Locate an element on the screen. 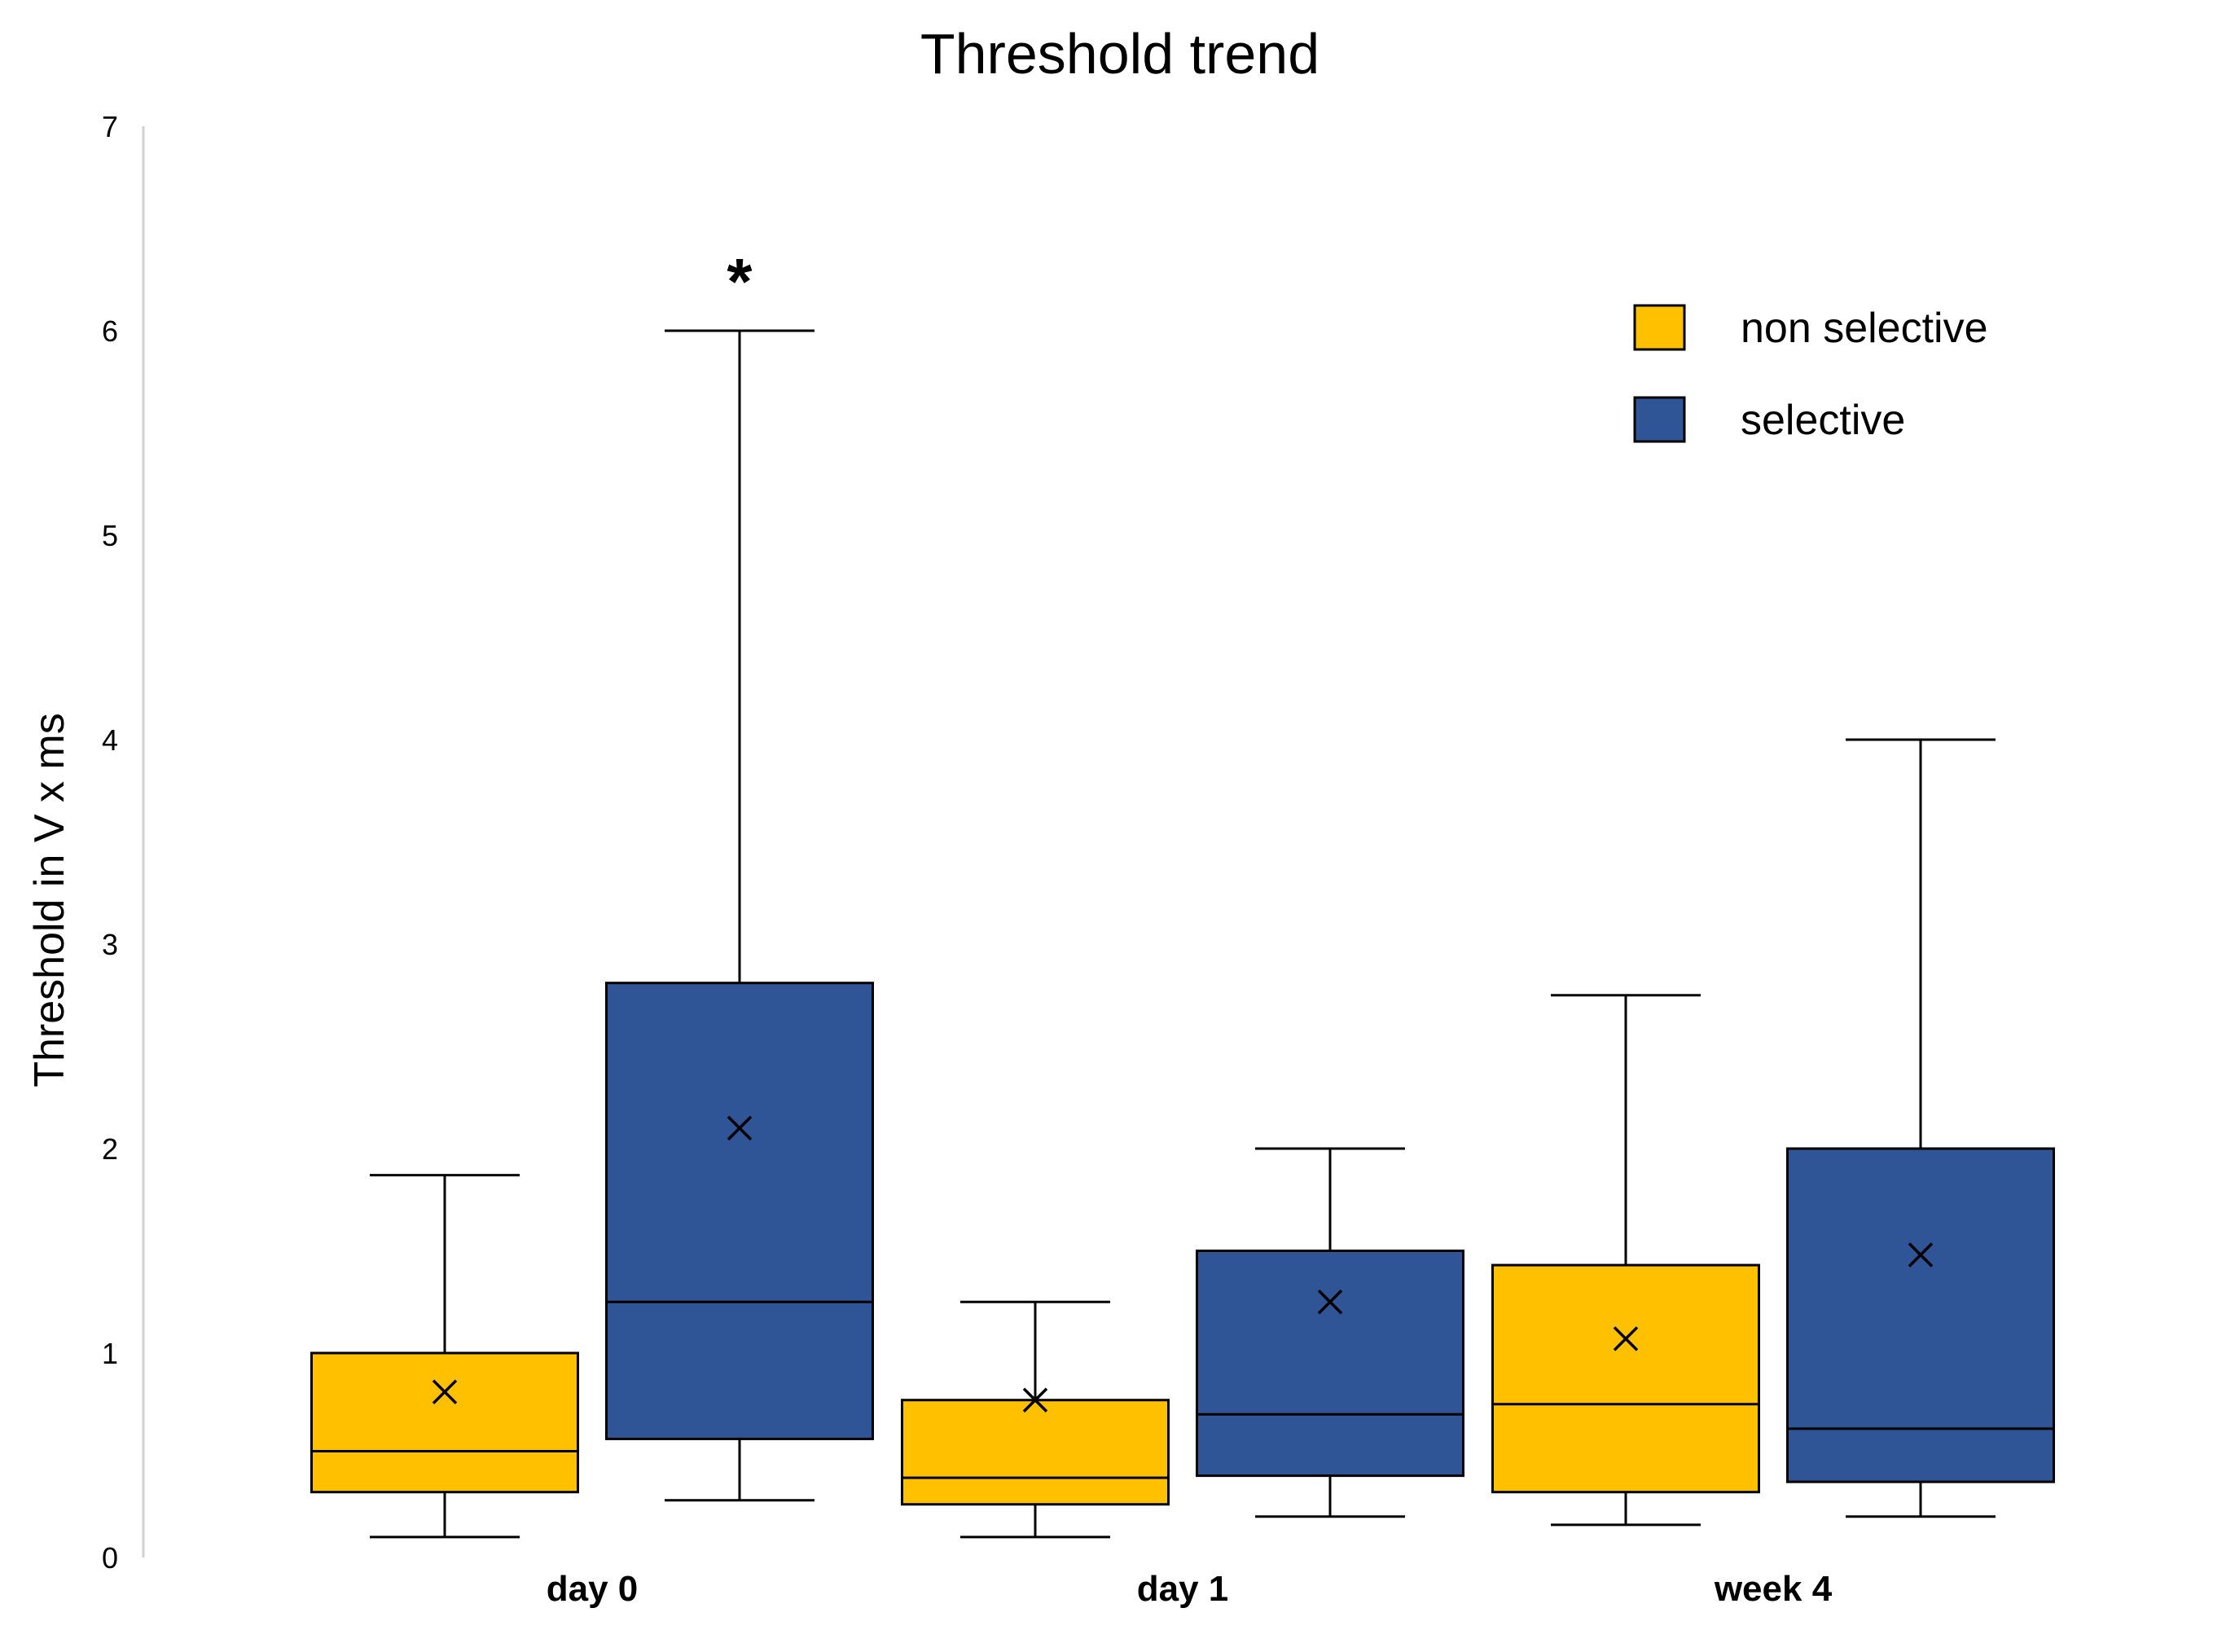 This screenshot has height=1652, width=2213. y-tick-label: 4 is located at coordinates (110, 740).